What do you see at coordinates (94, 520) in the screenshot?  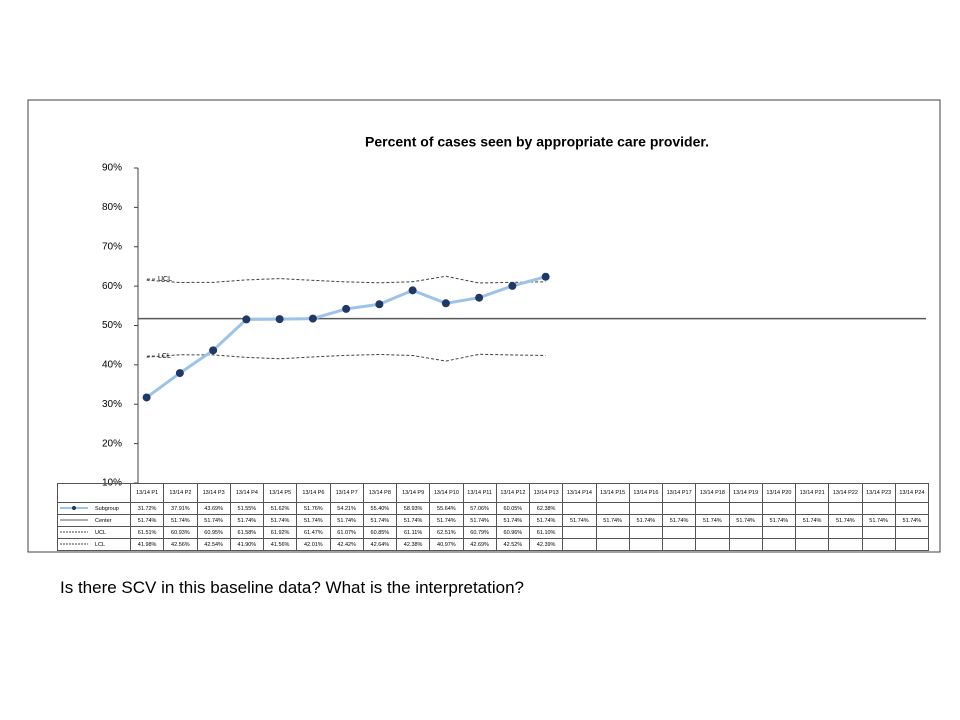 I see `legend-cell: Center` at bounding box center [94, 520].